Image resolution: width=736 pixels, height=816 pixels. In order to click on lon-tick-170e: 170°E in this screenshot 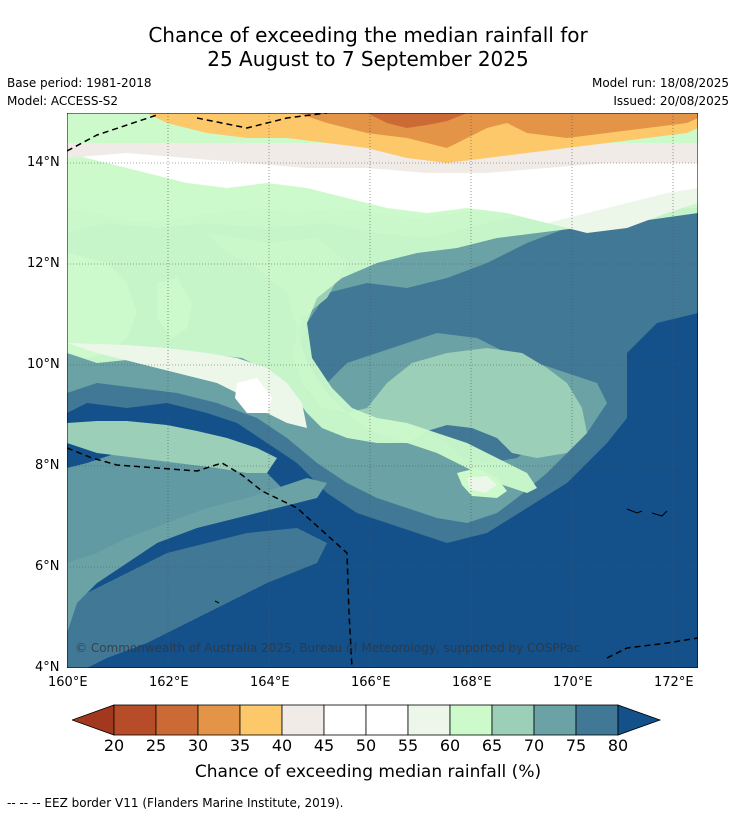, I will do `click(573, 682)`.